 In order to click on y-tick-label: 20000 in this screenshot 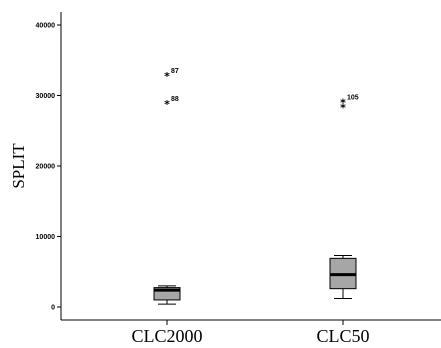, I will do `click(46, 167)`.